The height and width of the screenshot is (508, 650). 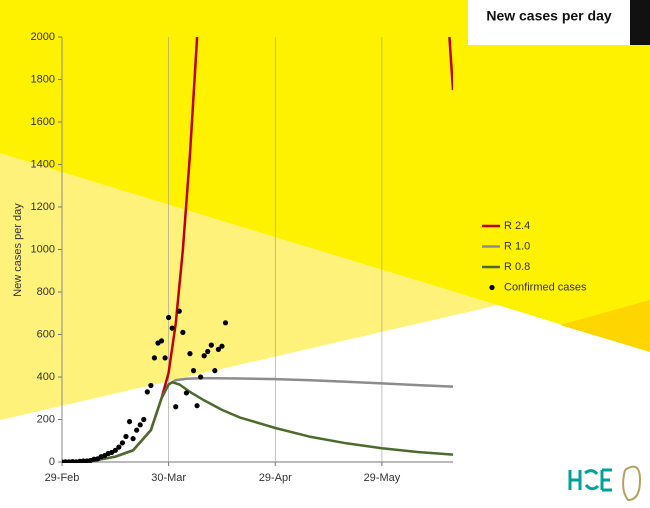 What do you see at coordinates (43, 122) in the screenshot?
I see `y-tick-label: 1600` at bounding box center [43, 122].